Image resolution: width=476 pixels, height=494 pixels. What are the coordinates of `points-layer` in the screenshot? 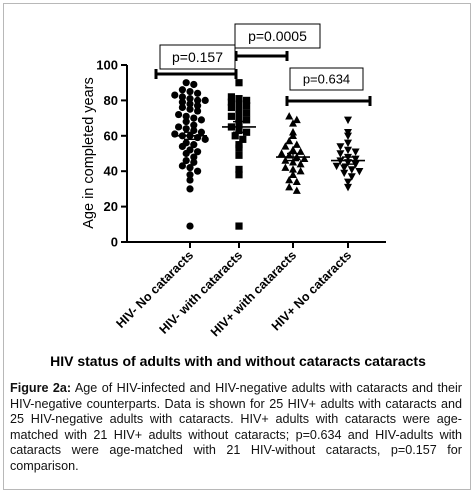 It's located at (267, 154).